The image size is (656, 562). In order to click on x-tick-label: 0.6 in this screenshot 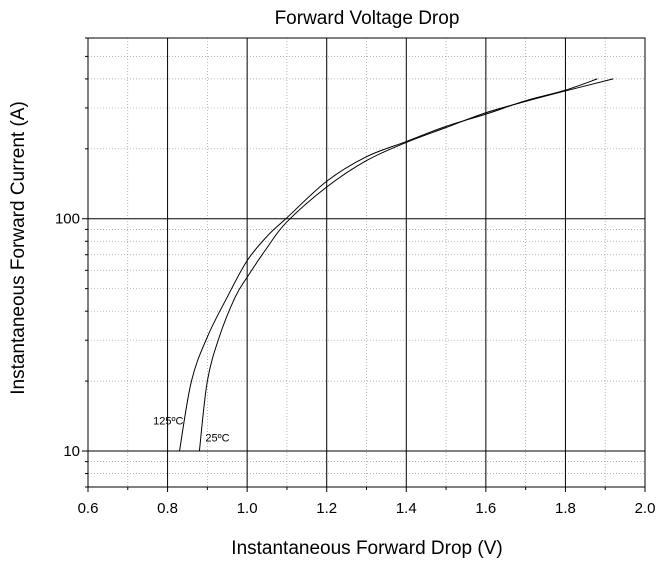, I will do `click(88, 508)`.